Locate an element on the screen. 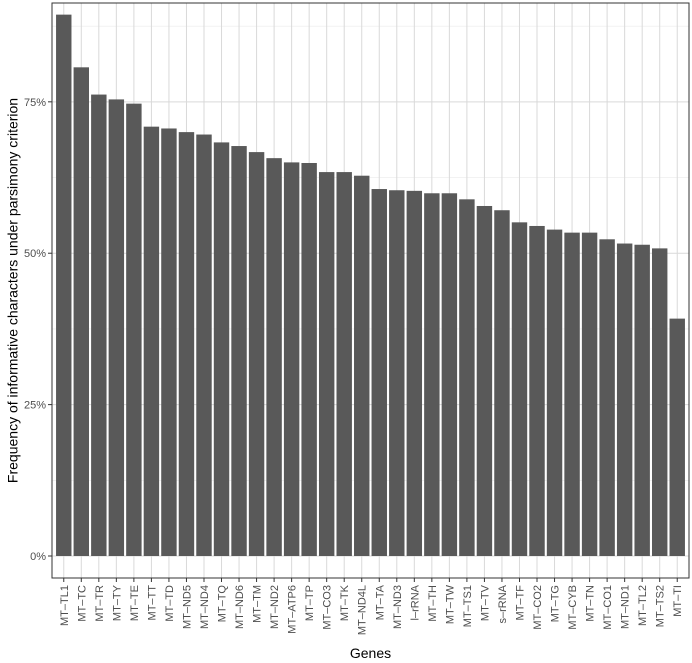 This screenshot has width=692, height=663. y-tick-label: 0% is located at coordinates (38, 557).